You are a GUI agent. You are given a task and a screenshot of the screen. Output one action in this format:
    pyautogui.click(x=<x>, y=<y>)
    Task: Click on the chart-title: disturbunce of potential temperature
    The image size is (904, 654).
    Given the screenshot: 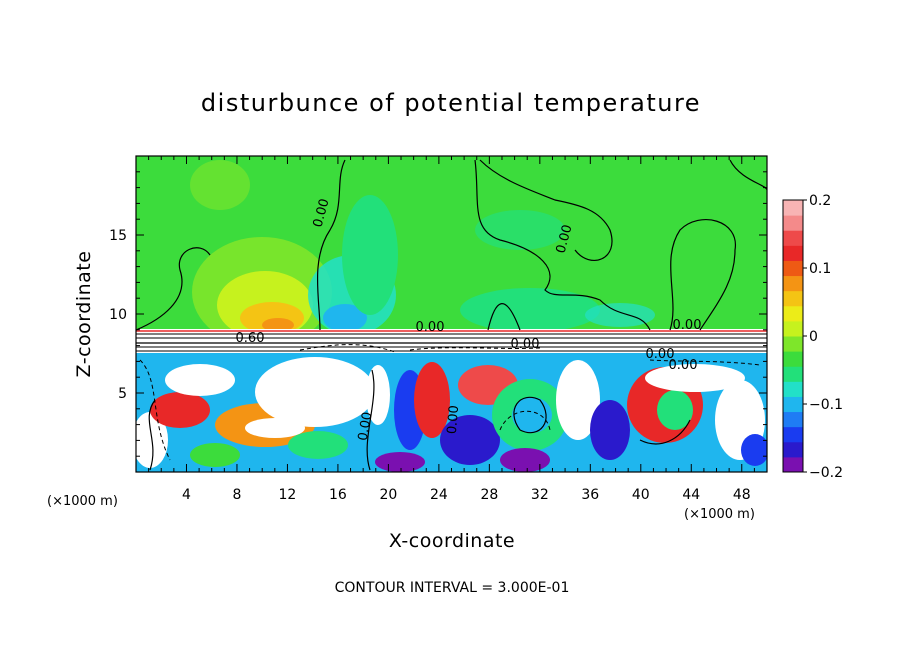 What is the action you would take?
    pyautogui.click(x=451, y=103)
    